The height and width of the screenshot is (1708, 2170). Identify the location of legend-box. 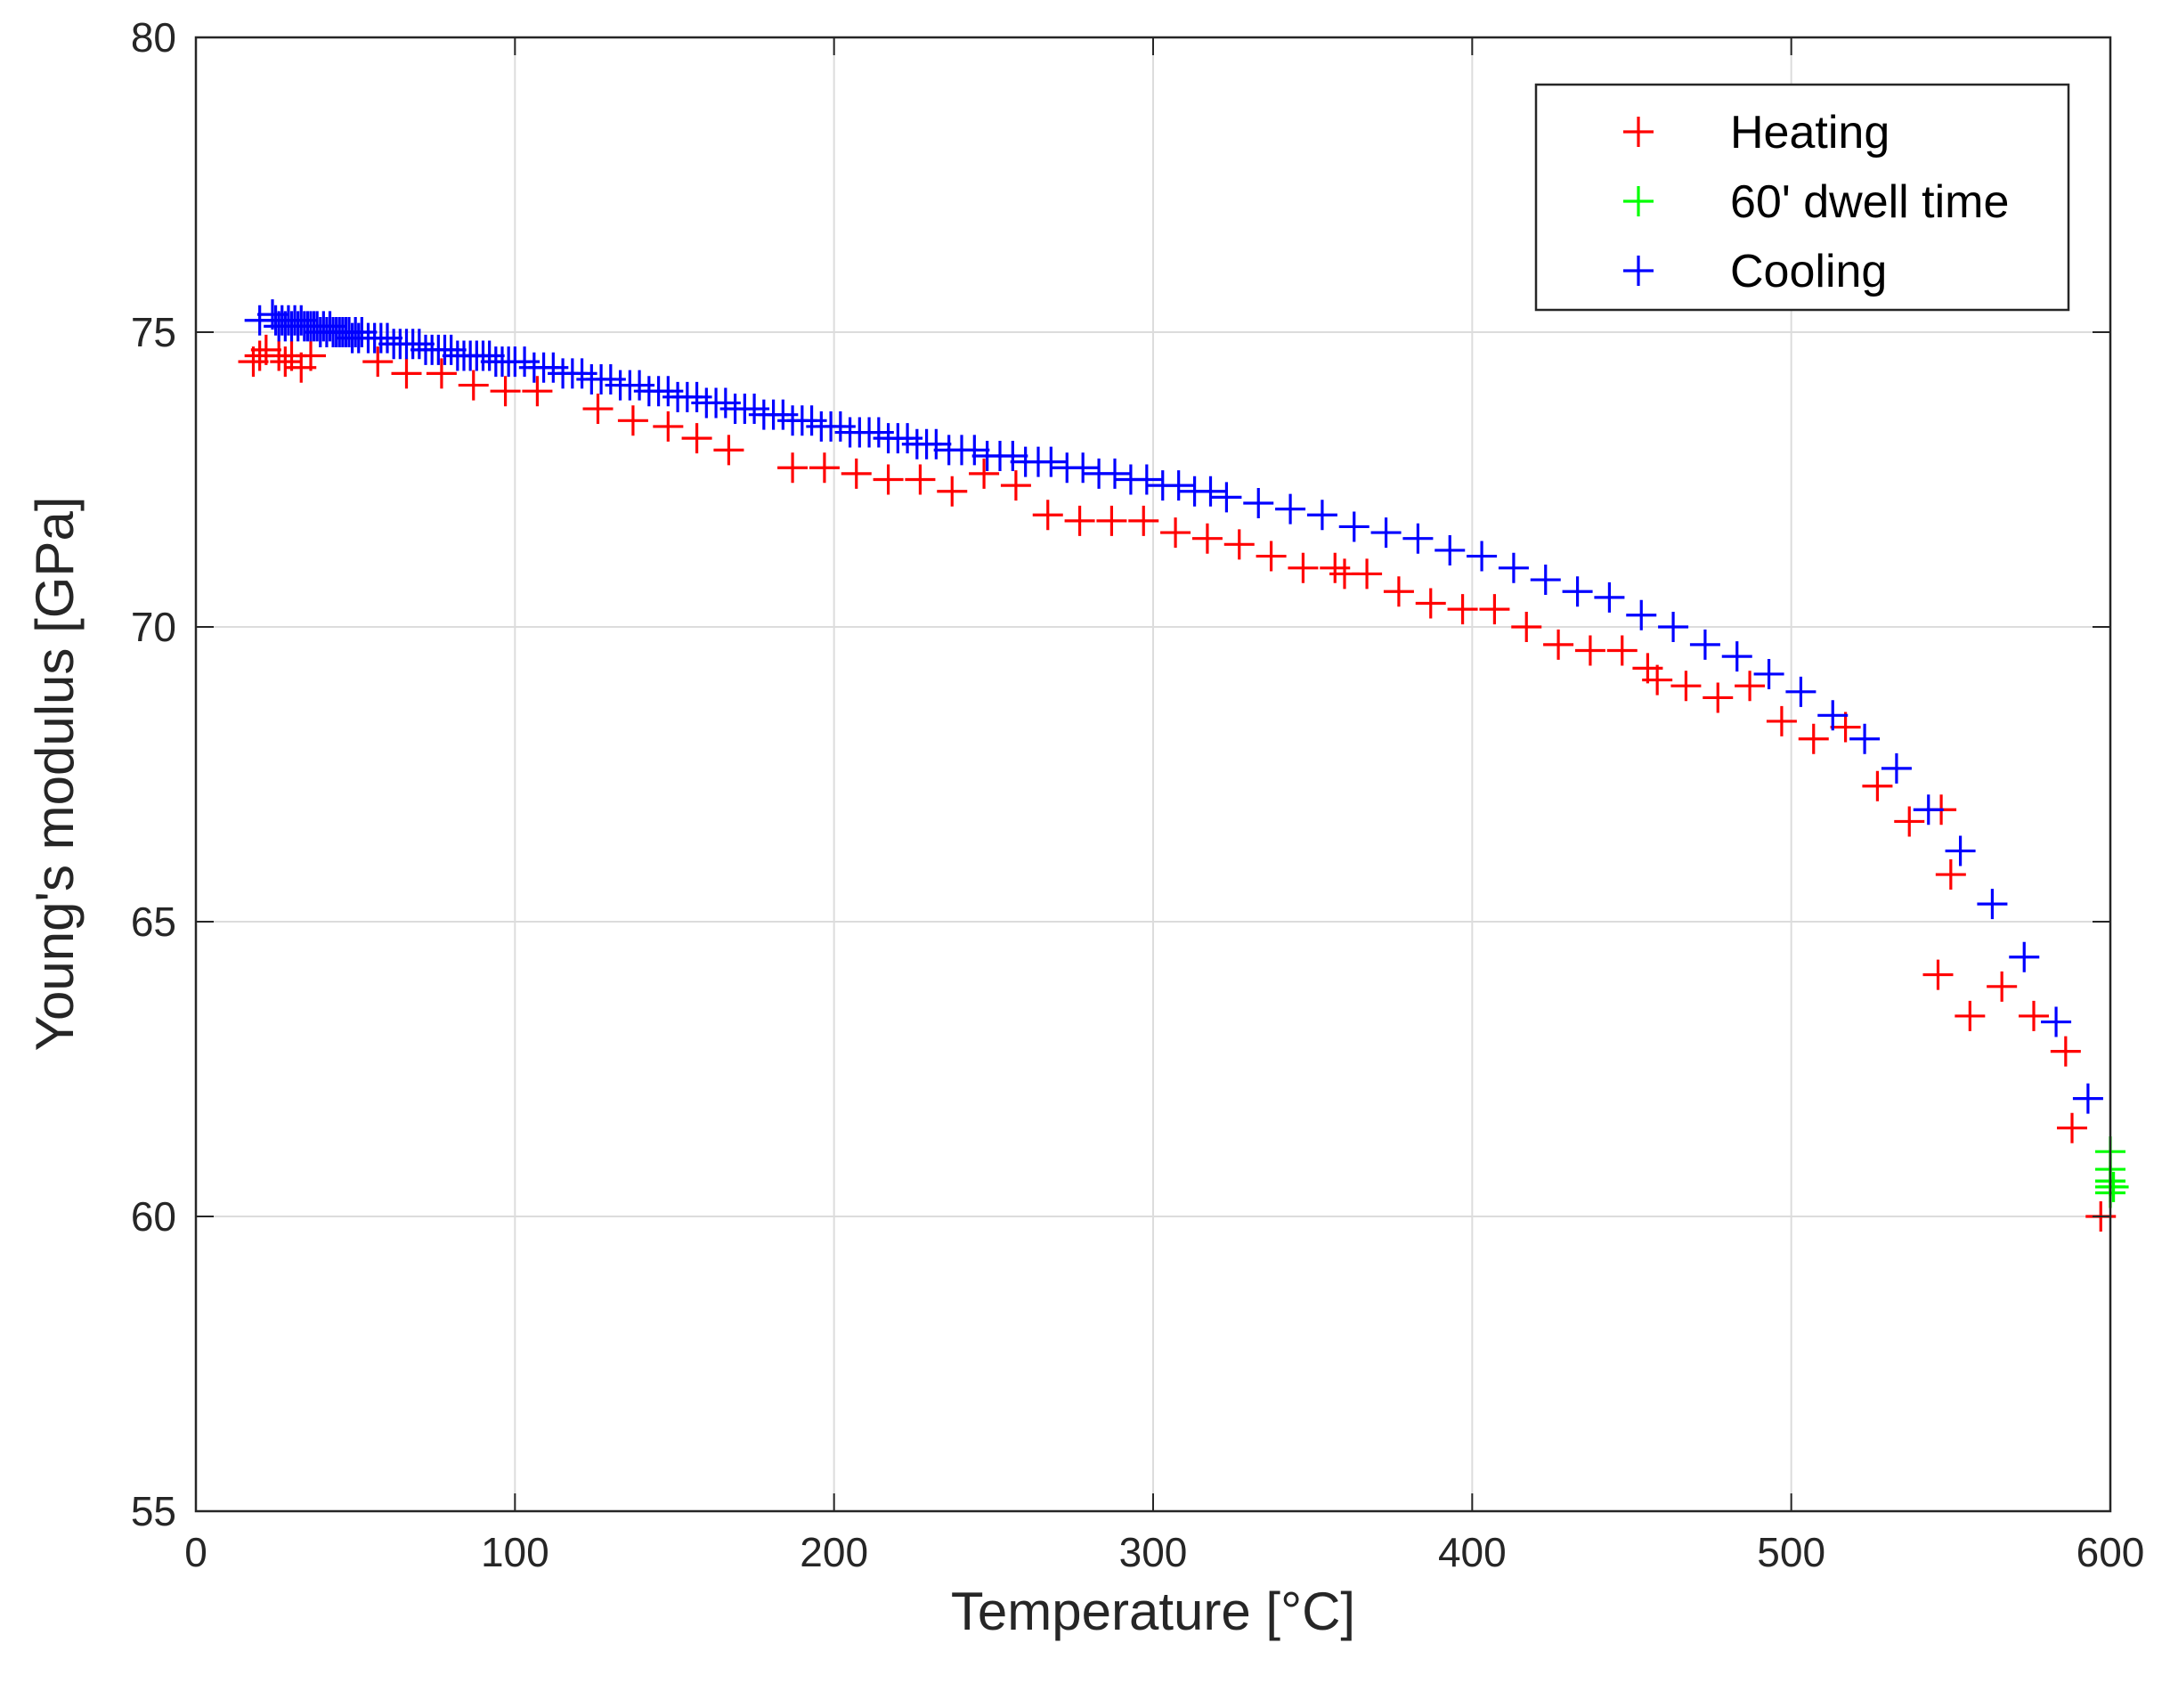
(1802, 197).